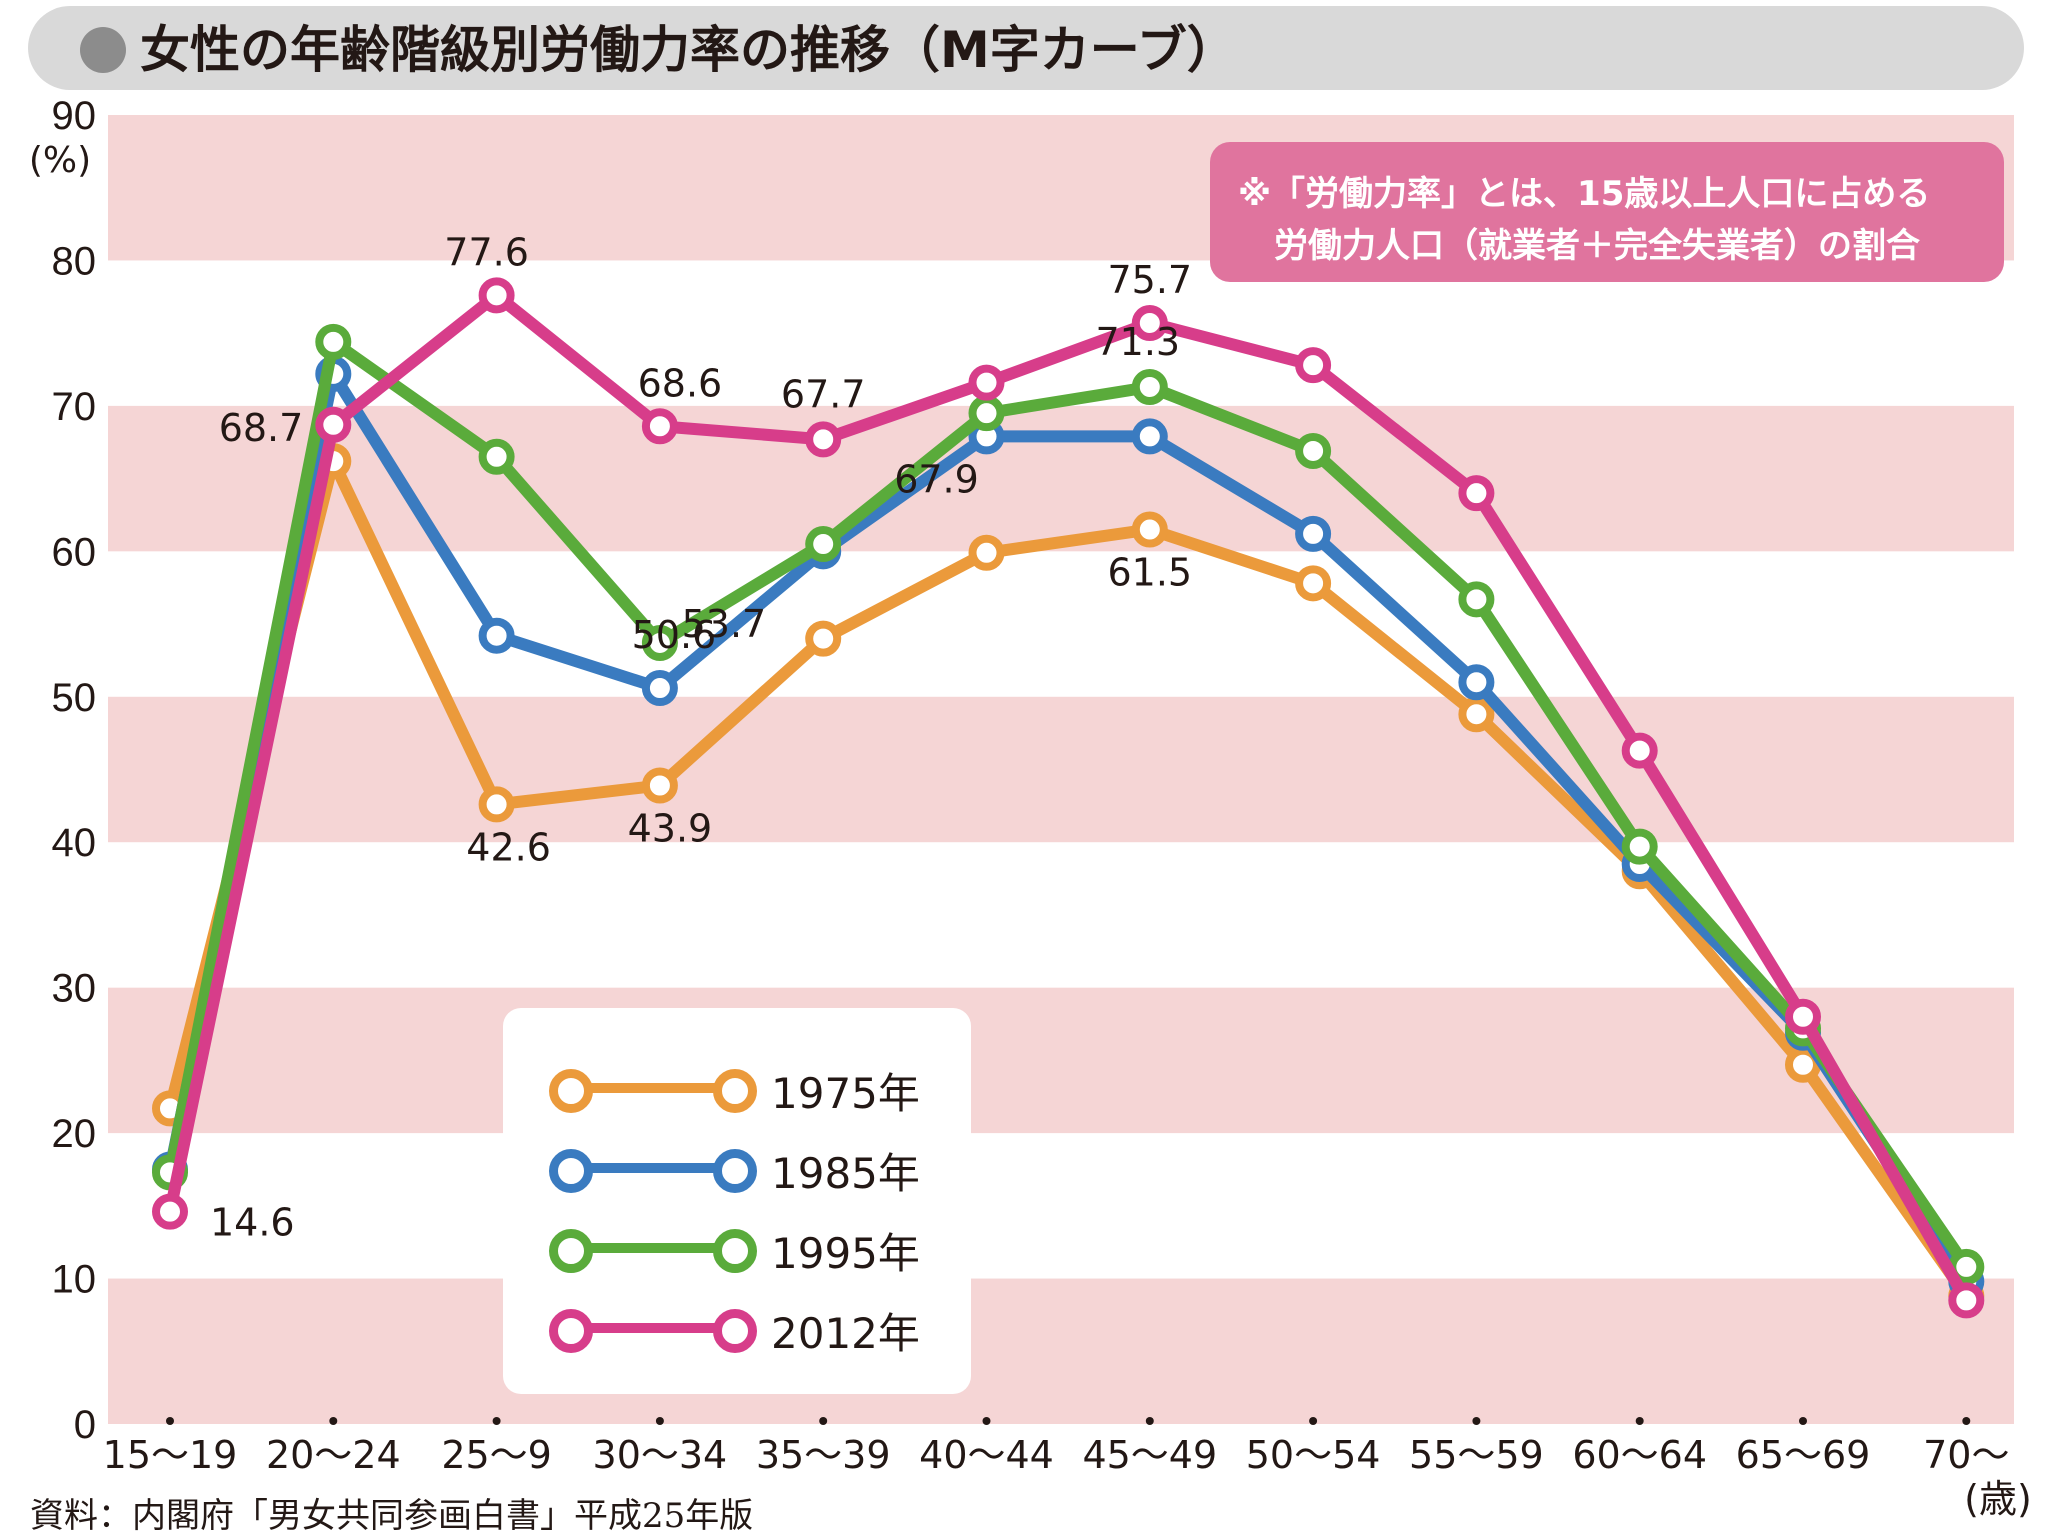  I want to click on y-axis-unit-label: (%), so click(60, 160).